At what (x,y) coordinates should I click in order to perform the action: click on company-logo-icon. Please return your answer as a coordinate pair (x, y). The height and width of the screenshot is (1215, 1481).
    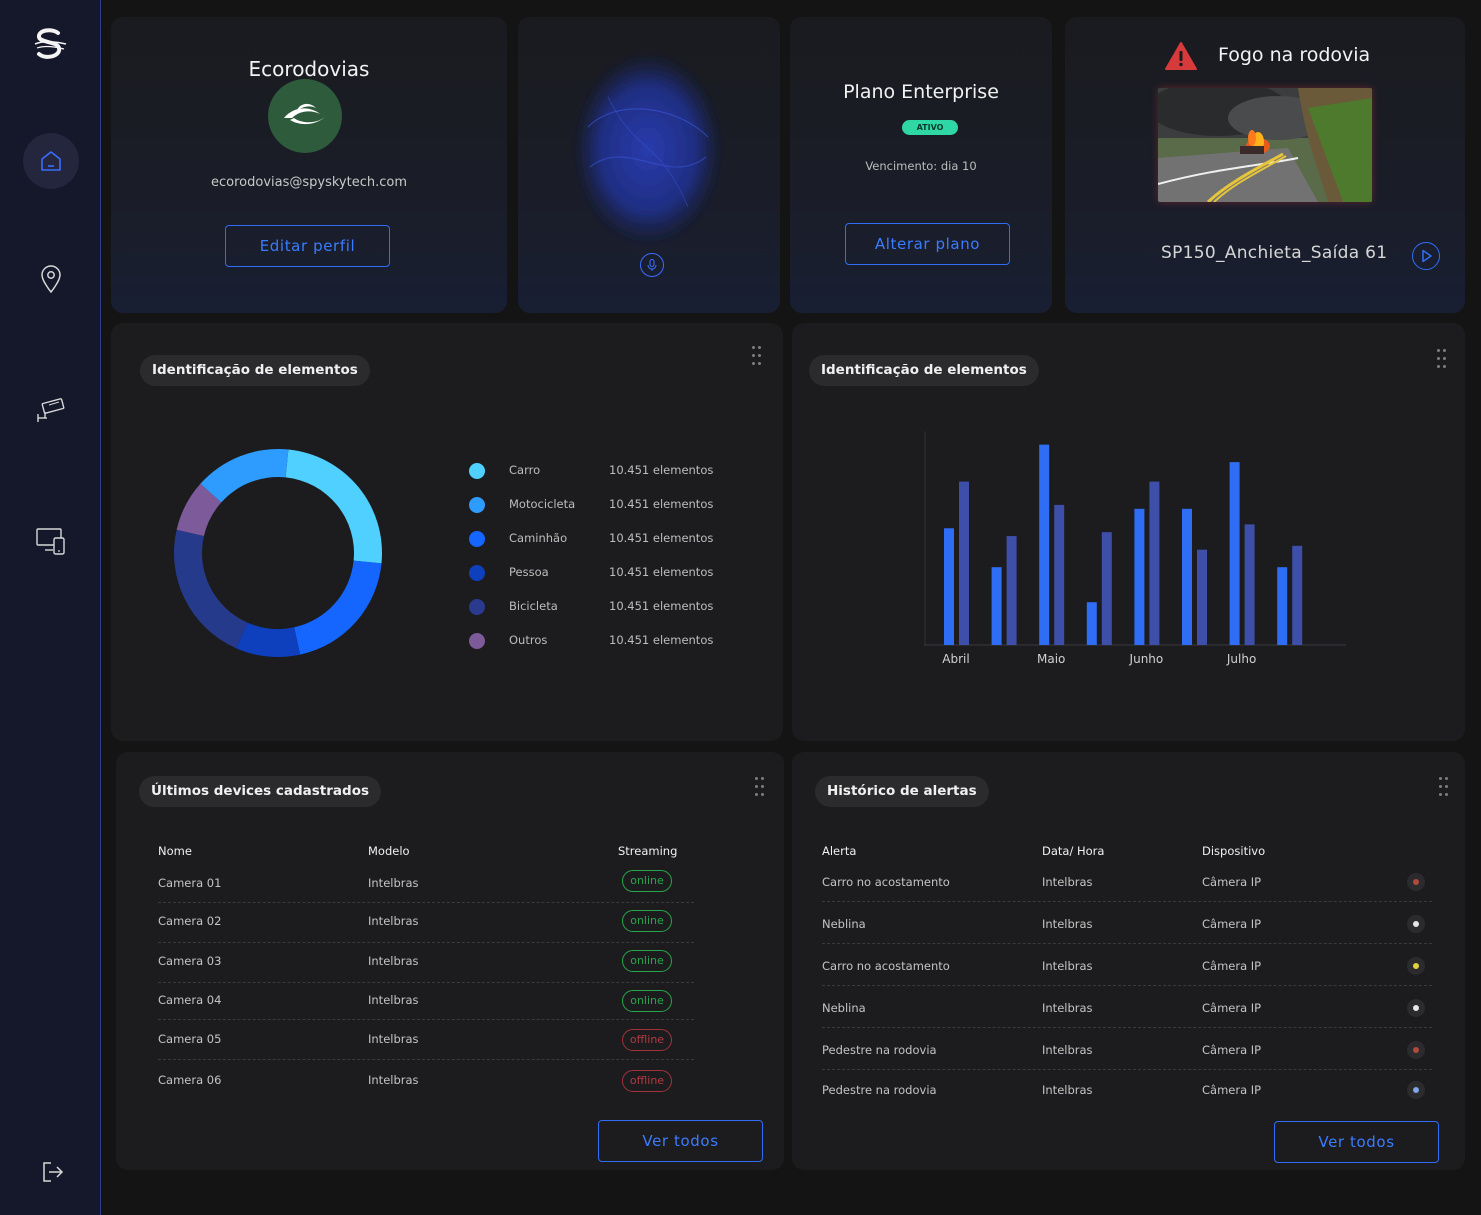
    Looking at the image, I should click on (305, 114).